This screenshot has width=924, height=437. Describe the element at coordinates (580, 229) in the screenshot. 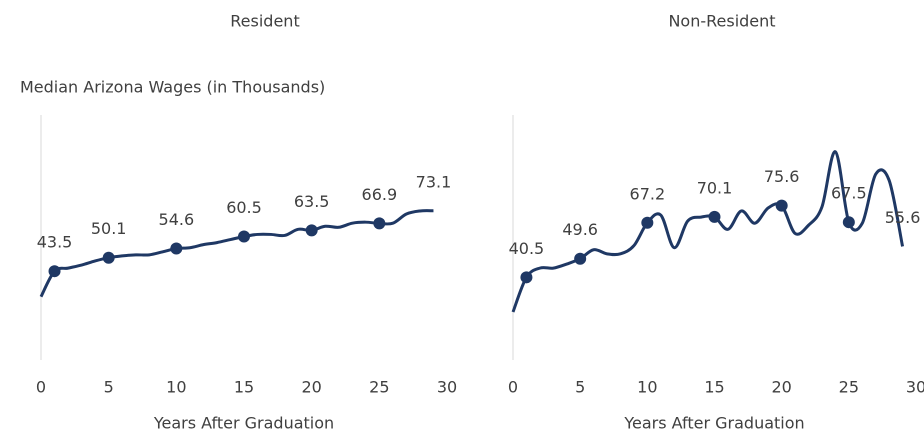

I see `data-label: 49.6` at that location.